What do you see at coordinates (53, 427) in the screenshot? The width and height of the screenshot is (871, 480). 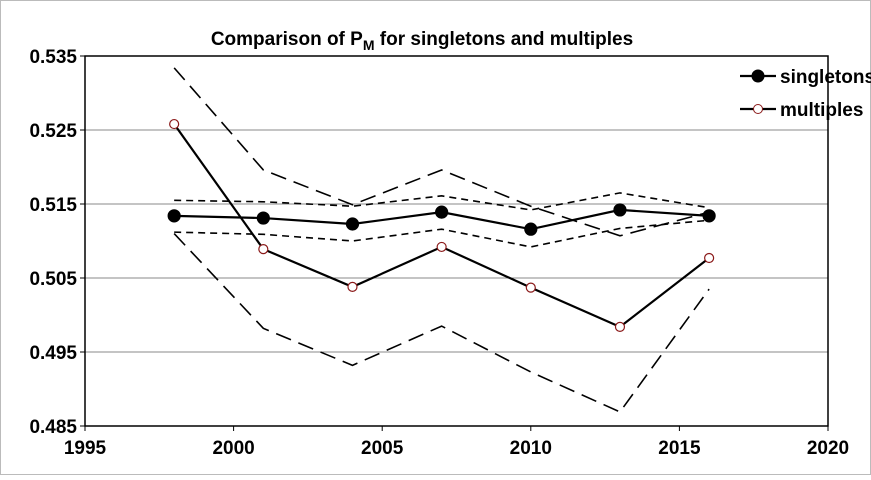 I see `y-tick-label: 0.485` at bounding box center [53, 427].